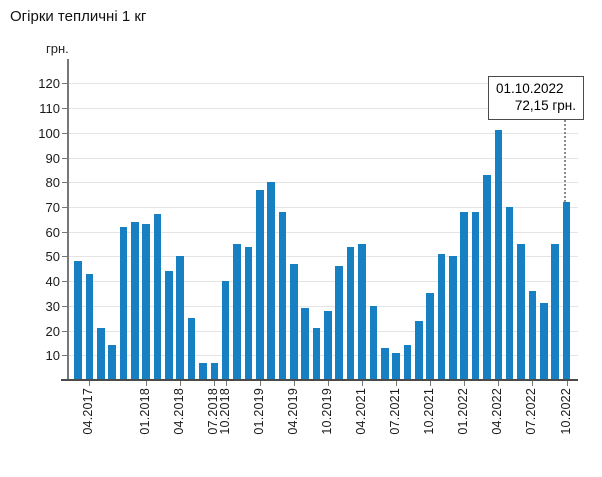  I want to click on x-axis-line, so click(319, 380).